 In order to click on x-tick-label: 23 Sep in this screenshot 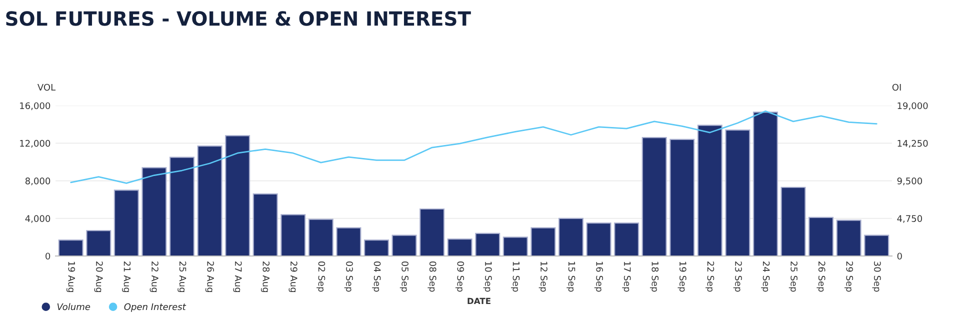, I will do `click(737, 277)`.